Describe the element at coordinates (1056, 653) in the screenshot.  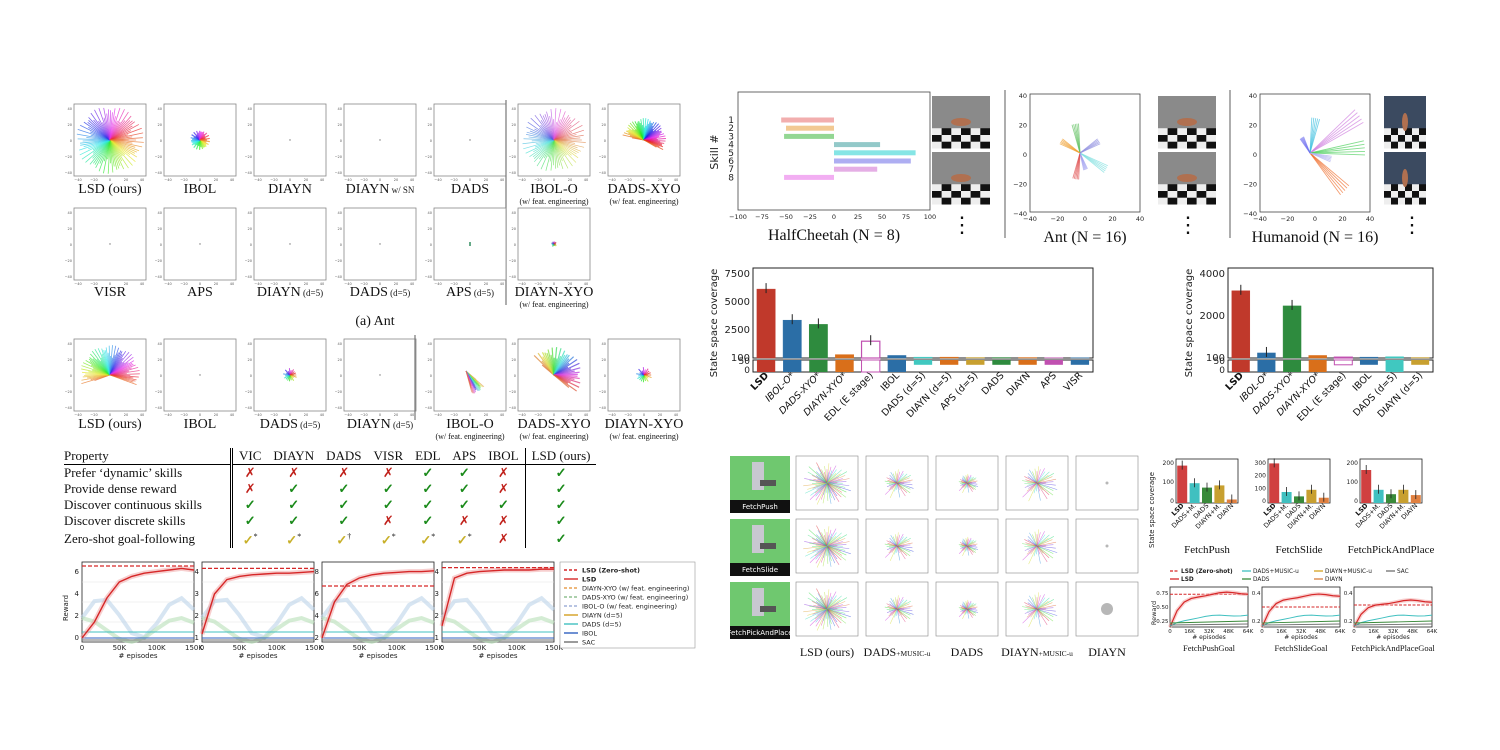
I see `label-sub: +MUSIC-u` at that location.